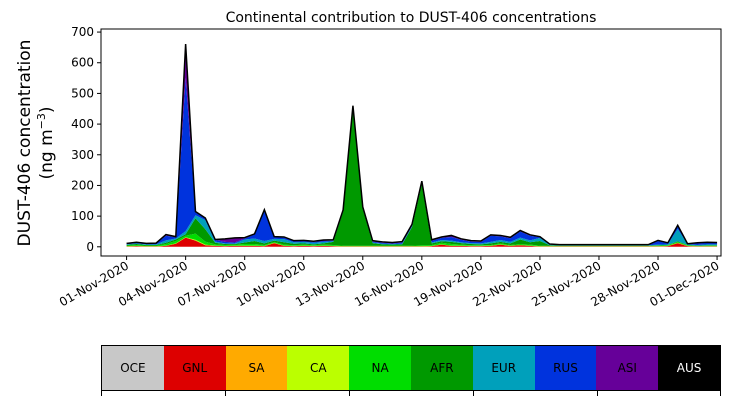 This screenshot has height=402, width=730. Describe the element at coordinates (82, 93) in the screenshot. I see `y-tick-label: 500` at that location.